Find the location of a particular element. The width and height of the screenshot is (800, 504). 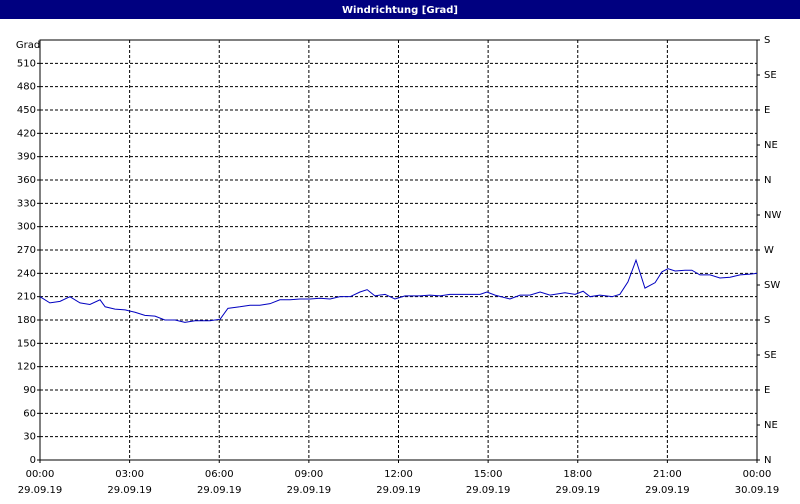

y-tick-label: 450 is located at coordinates (26, 110).